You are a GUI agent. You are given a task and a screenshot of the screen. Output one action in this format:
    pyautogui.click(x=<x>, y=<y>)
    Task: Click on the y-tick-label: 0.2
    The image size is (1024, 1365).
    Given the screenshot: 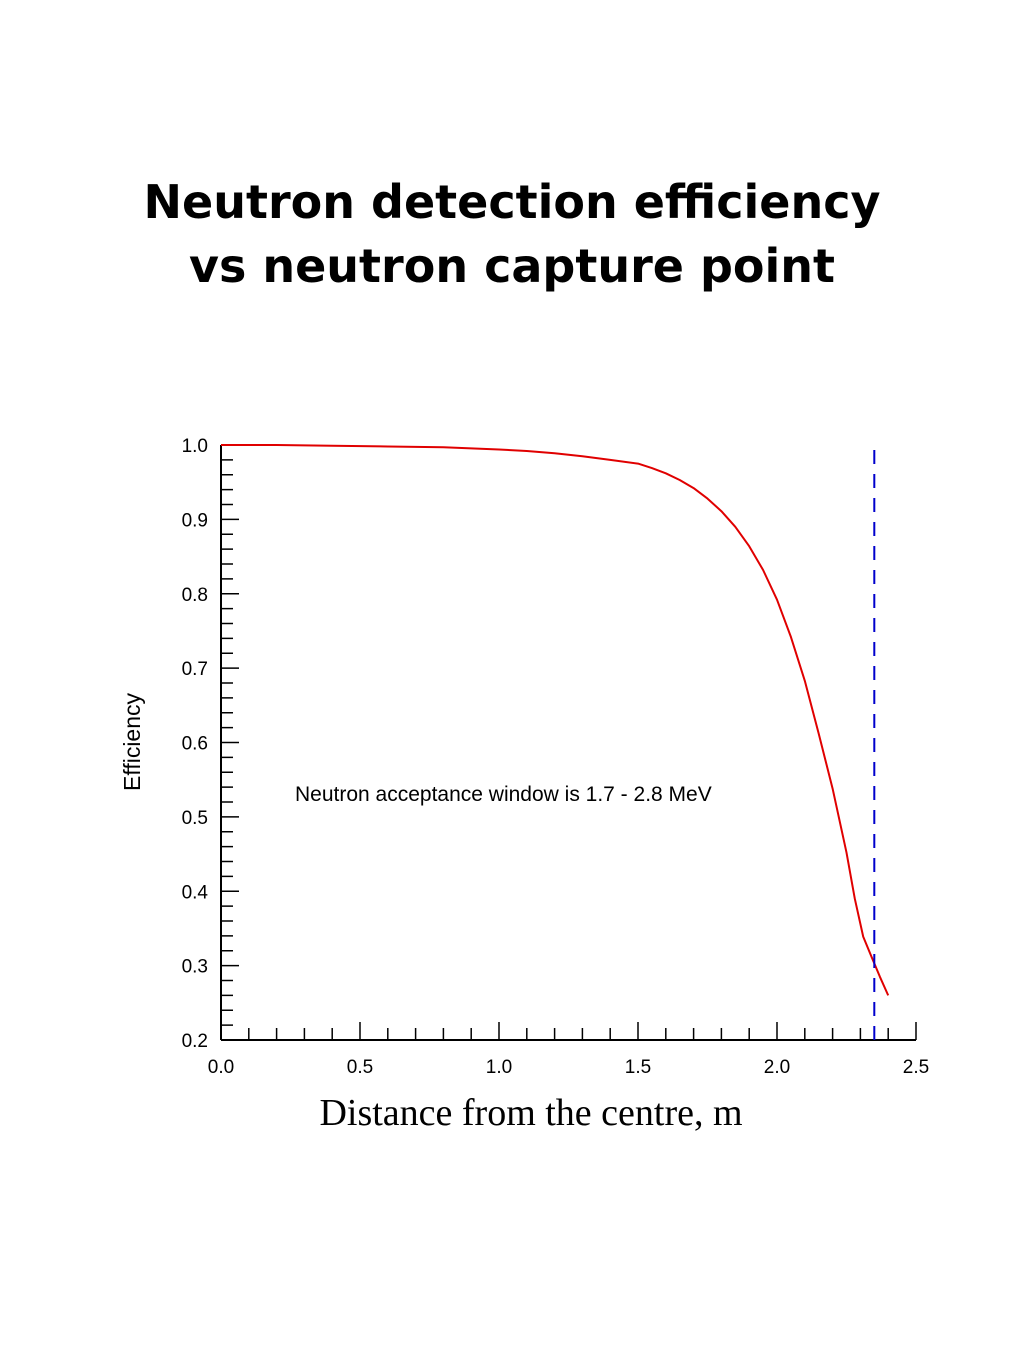 What is the action you would take?
    pyautogui.click(x=195, y=1041)
    